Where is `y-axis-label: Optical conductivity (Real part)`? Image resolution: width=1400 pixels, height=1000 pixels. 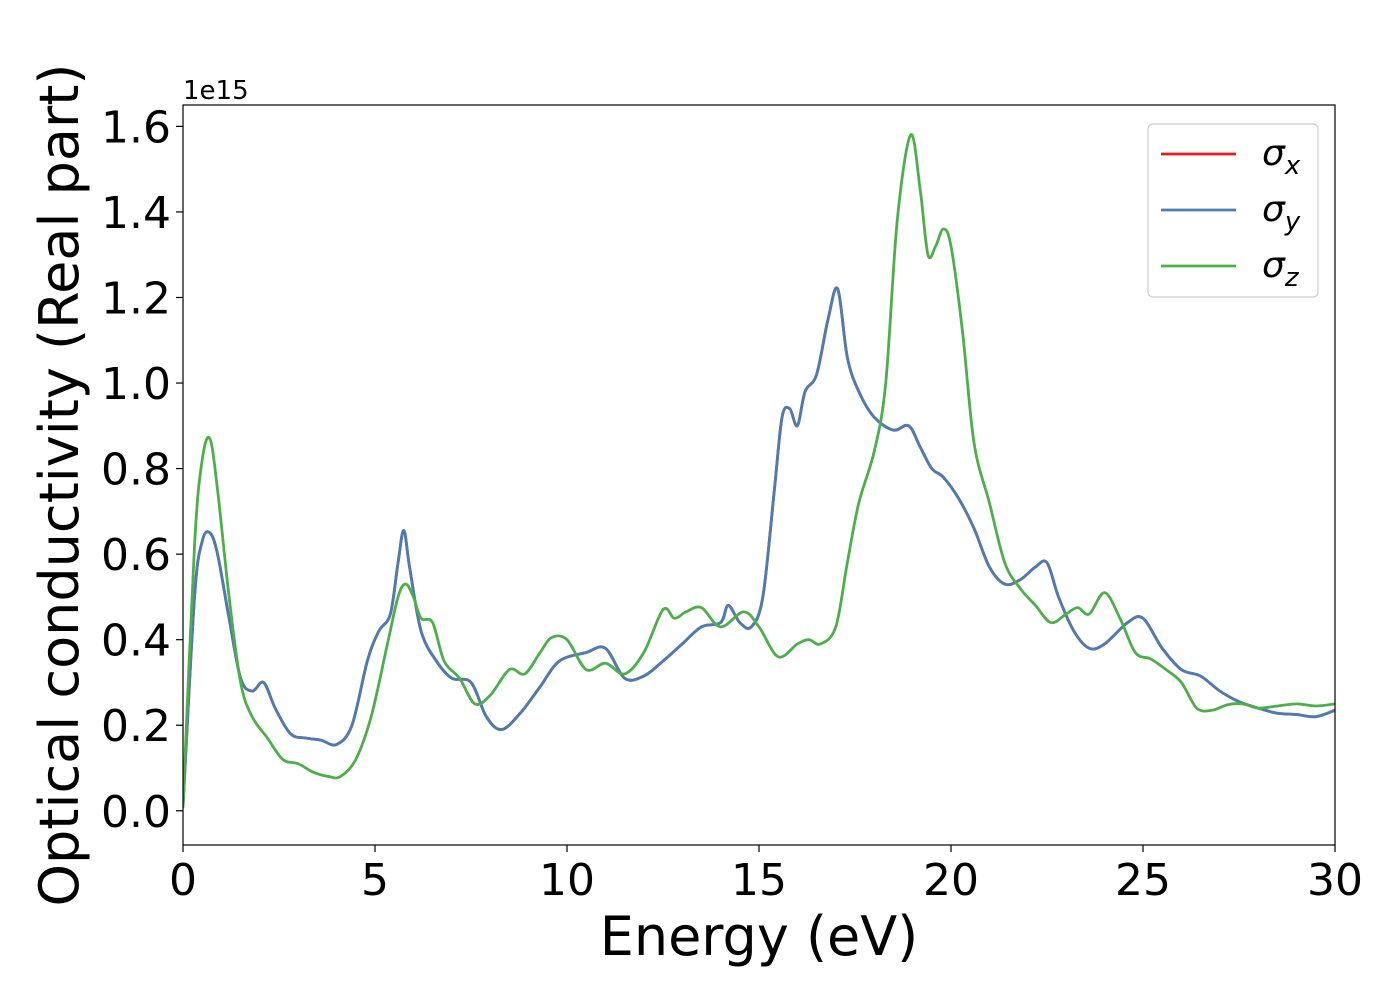 y-axis-label: Optical conductivity (Real part) is located at coordinates (59, 485).